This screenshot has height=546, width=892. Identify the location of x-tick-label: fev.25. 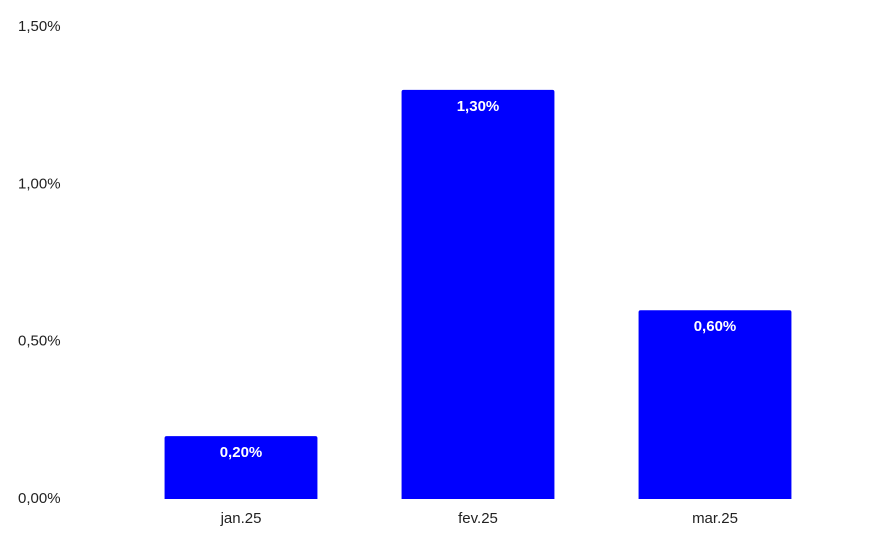
(478, 518).